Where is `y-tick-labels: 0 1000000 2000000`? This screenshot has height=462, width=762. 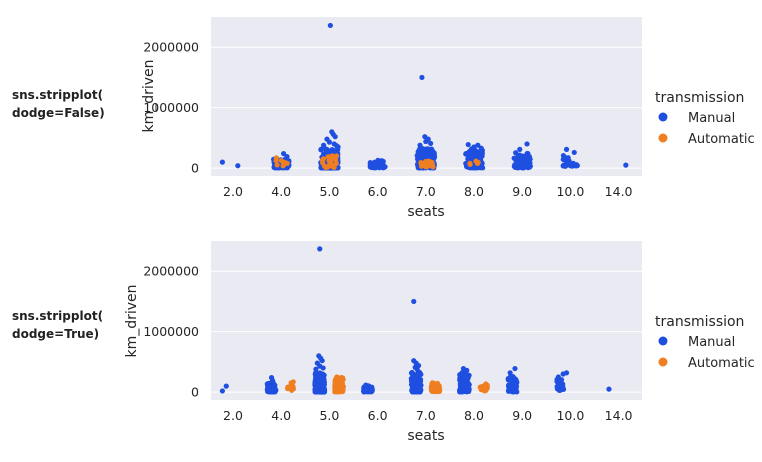
y-tick-labels: 0 1000000 2000000 is located at coordinates (171, 332).